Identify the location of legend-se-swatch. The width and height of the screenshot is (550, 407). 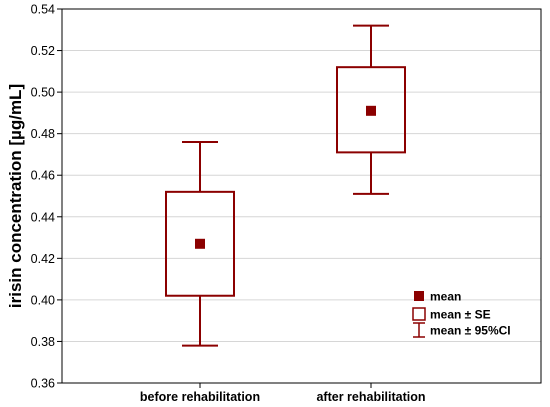
(419, 314).